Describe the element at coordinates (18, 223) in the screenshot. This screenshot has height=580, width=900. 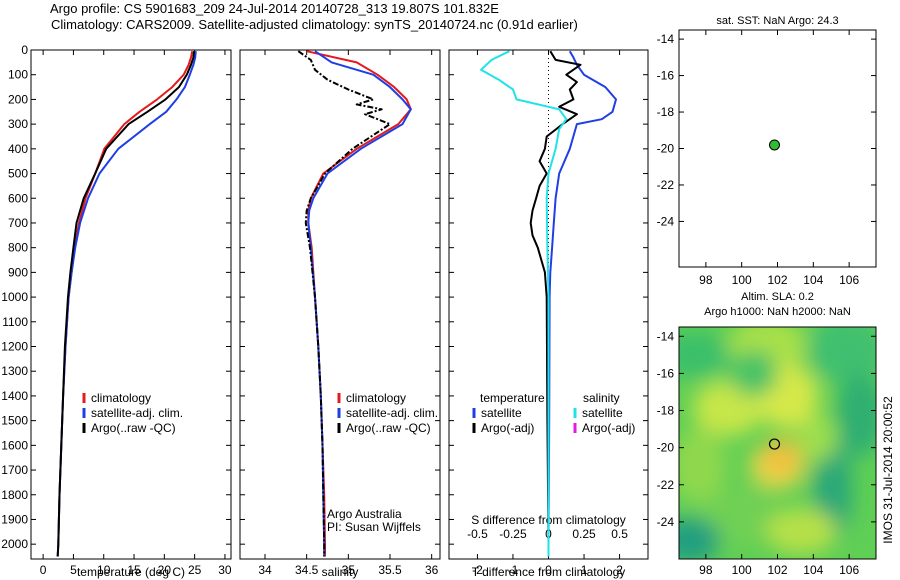
I see `temperature-ytick-label: 700` at that location.